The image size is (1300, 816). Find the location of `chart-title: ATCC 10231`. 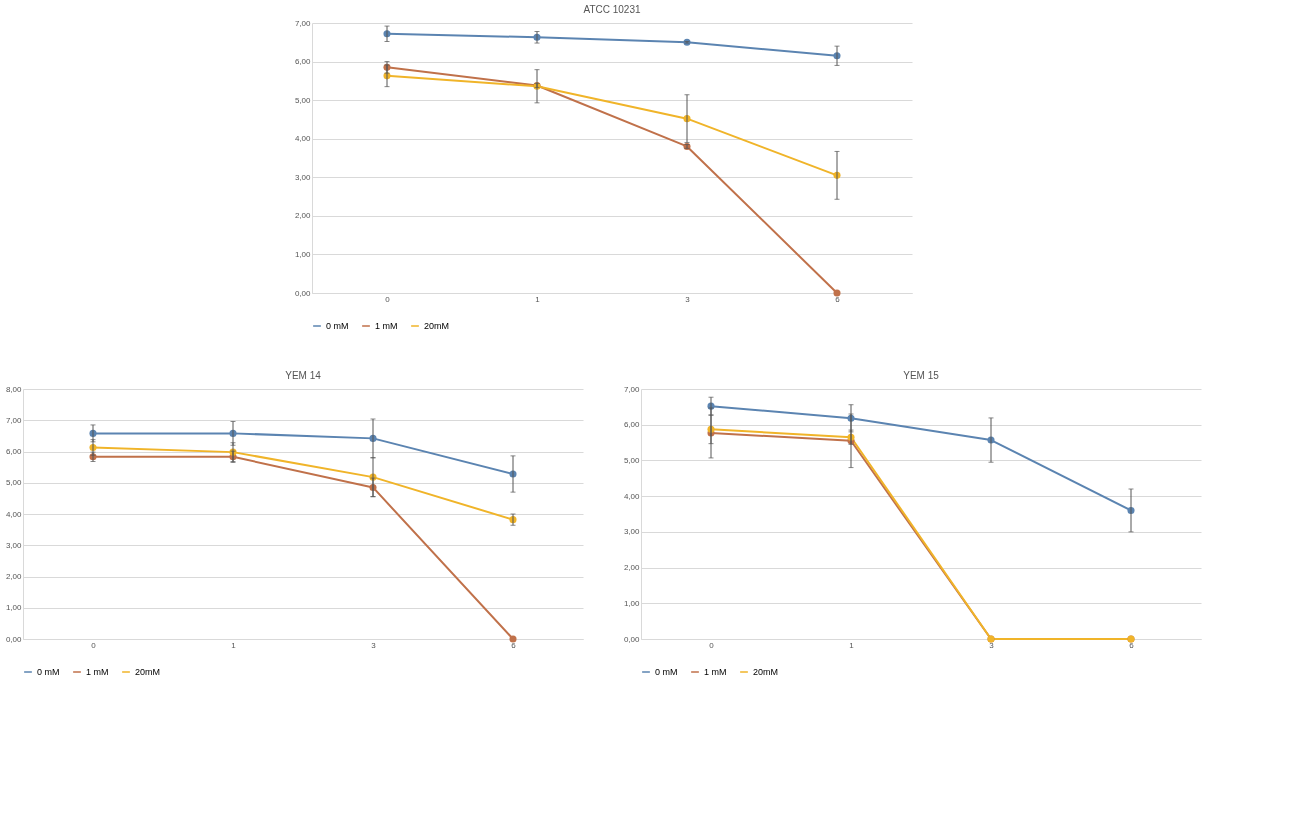

chart-title: ATCC 10231 is located at coordinates (612, 9).